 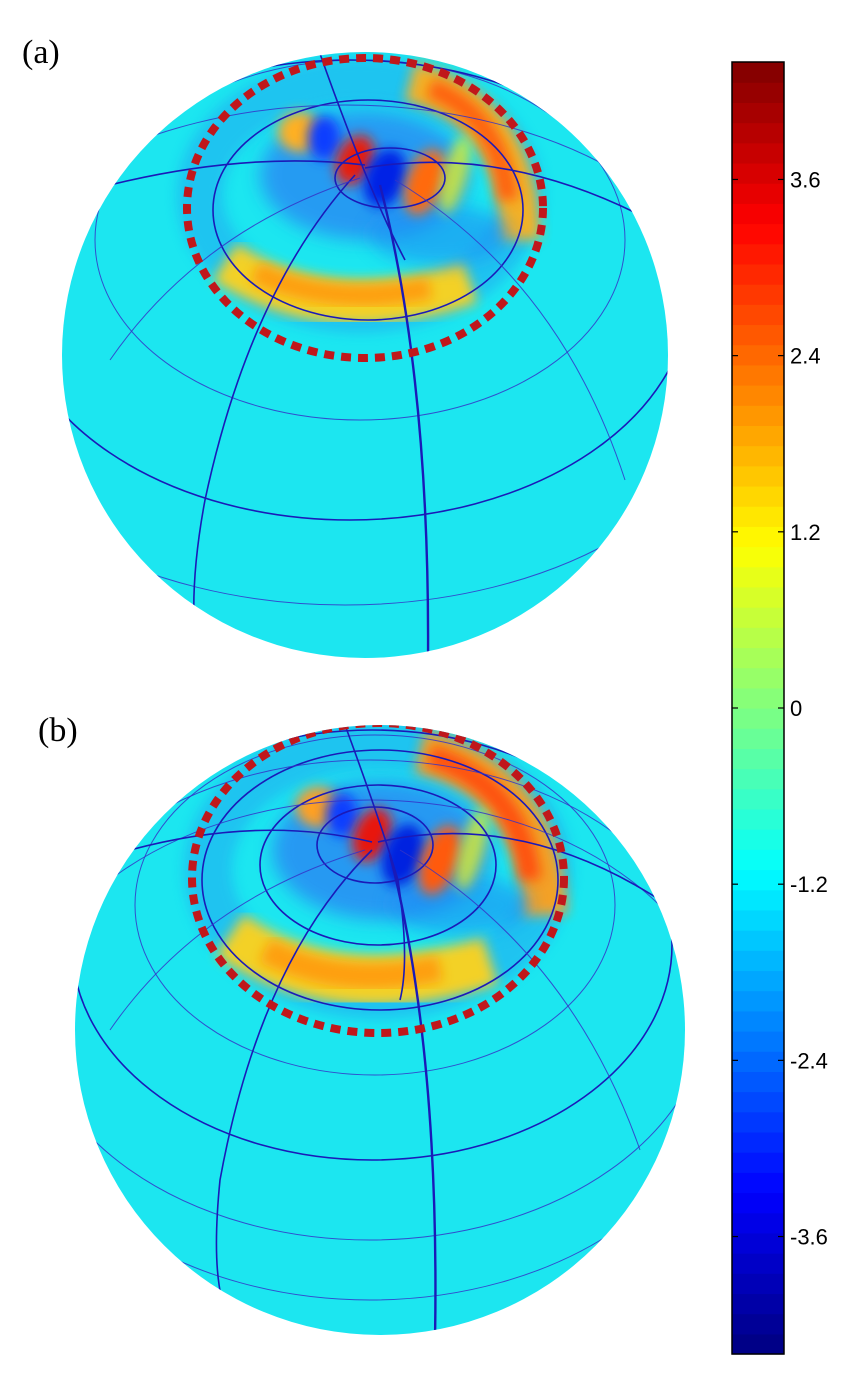 I want to click on boundary-circle-b, so click(x=378, y=881).